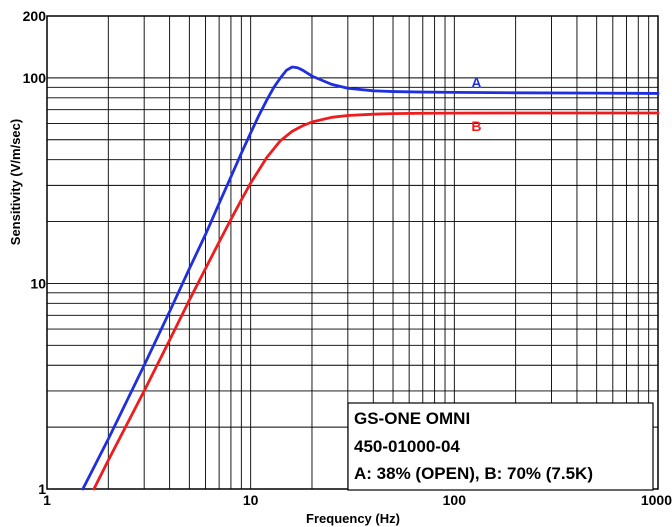 This screenshot has height=527, width=672. I want to click on legend-box-frame, so click(500, 446).